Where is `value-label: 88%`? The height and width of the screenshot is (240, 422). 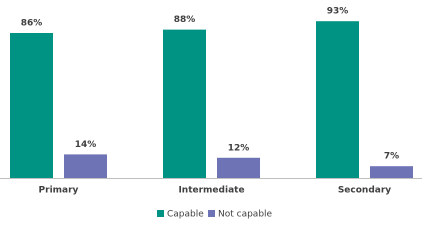 value-label: 88% is located at coordinates (185, 20).